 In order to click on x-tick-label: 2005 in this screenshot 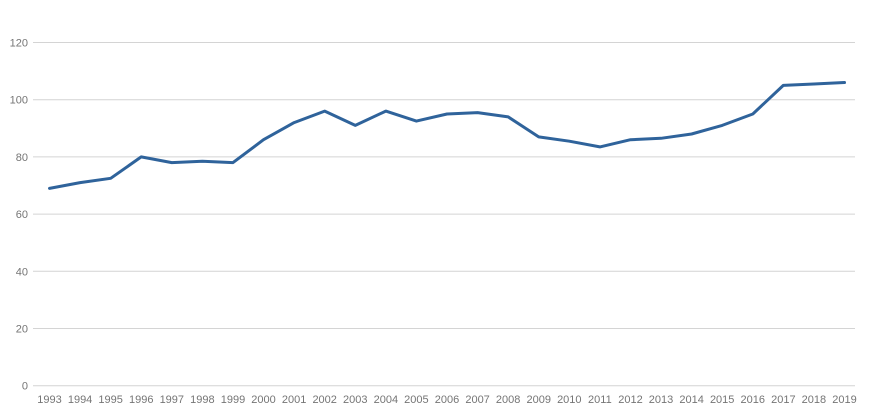, I will do `click(416, 400)`.